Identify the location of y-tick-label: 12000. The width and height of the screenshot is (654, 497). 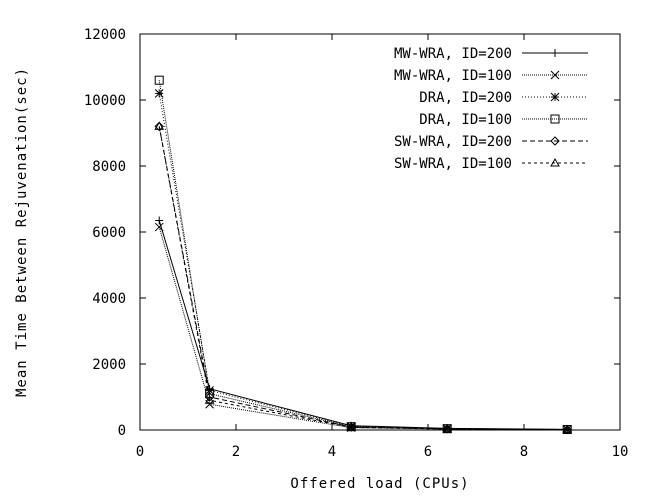
(105, 35).